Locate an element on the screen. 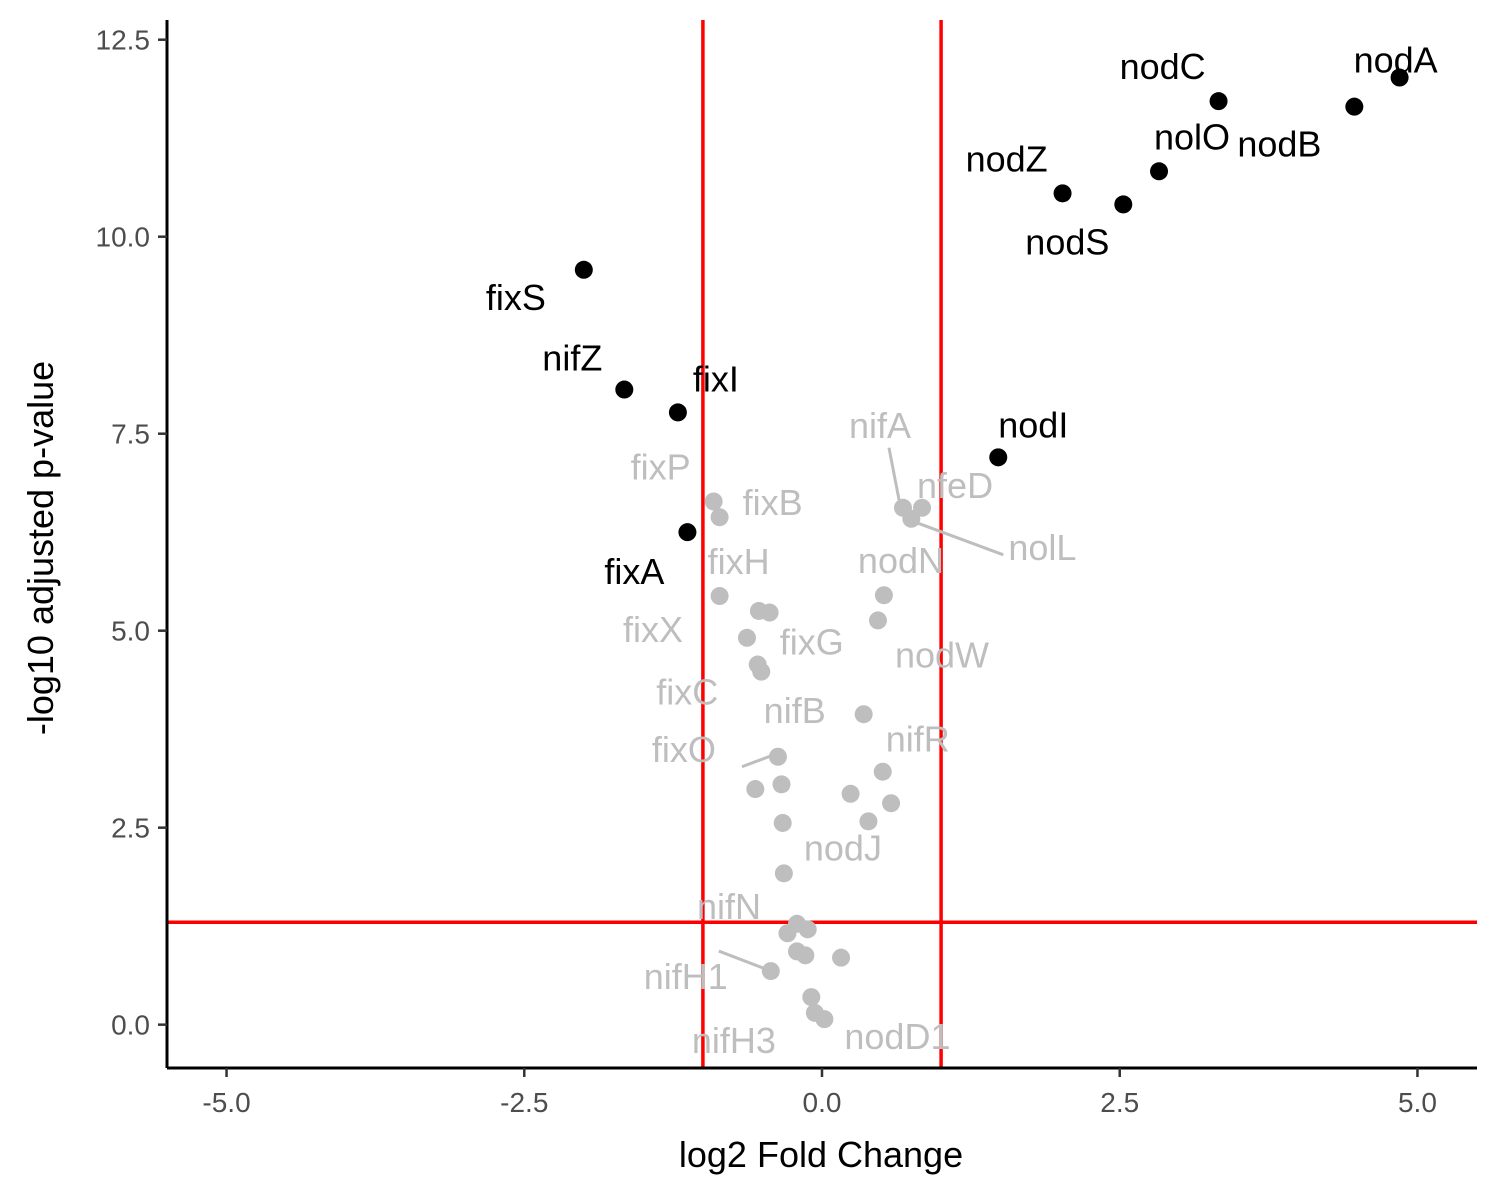 This screenshot has width=1500, height=1200. point-label-nifn: nifN is located at coordinates (729, 906).